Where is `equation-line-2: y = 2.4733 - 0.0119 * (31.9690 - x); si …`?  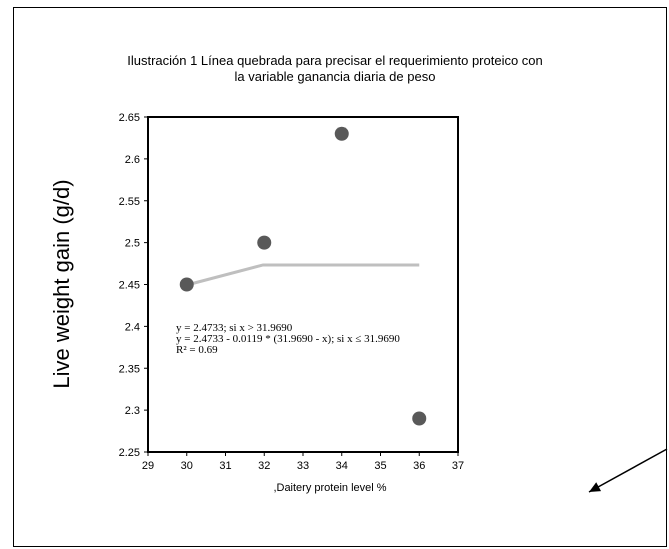
equation-line-2: y = 2.4733 - 0.0119 * (31.9690 - x); si … is located at coordinates (288, 339).